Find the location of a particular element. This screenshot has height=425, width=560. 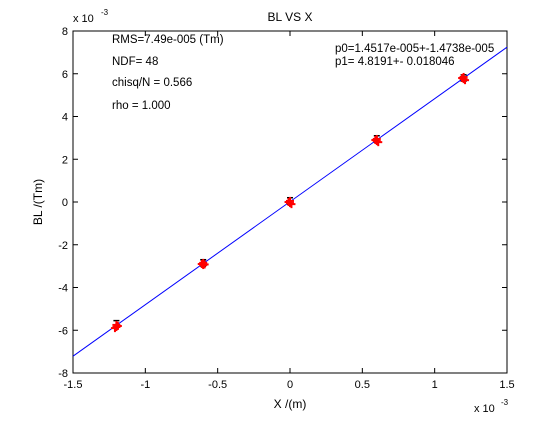

y-tick-label: -2 is located at coordinates (63, 246).